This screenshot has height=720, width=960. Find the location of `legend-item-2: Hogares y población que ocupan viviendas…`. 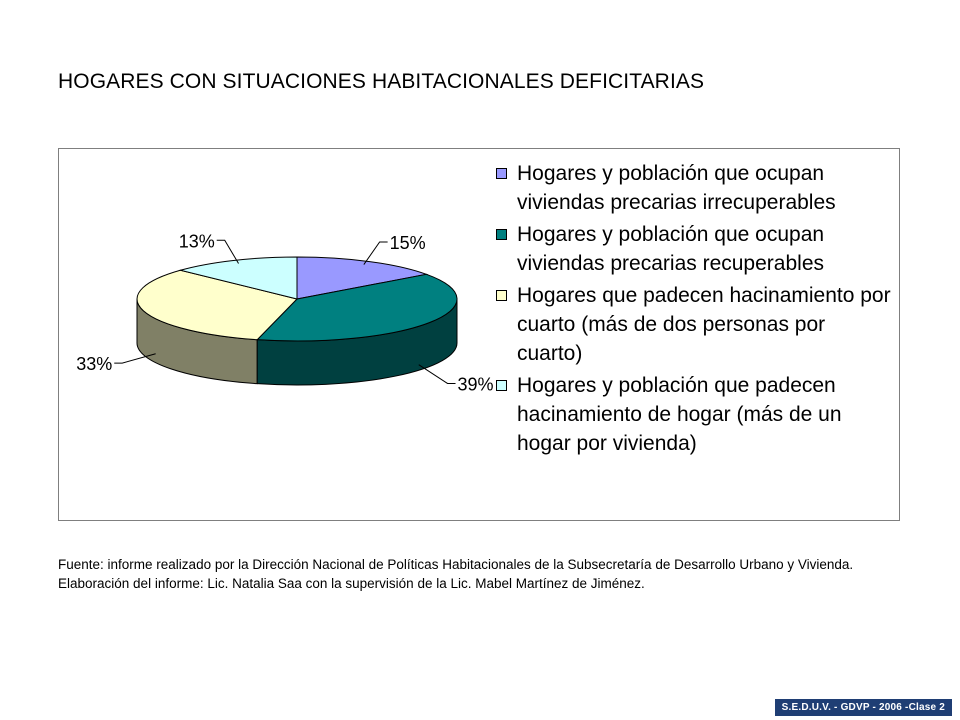

legend-item-2: Hogares y población que ocupan viviendas… is located at coordinates (693, 249).